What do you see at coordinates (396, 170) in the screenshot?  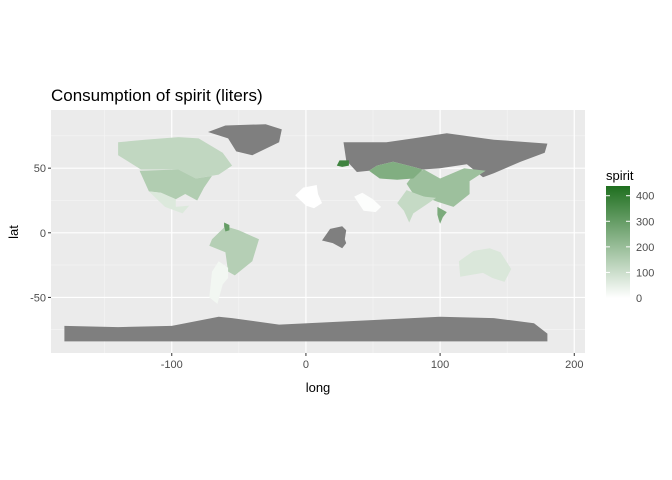 I see `region-kazakhstan` at bounding box center [396, 170].